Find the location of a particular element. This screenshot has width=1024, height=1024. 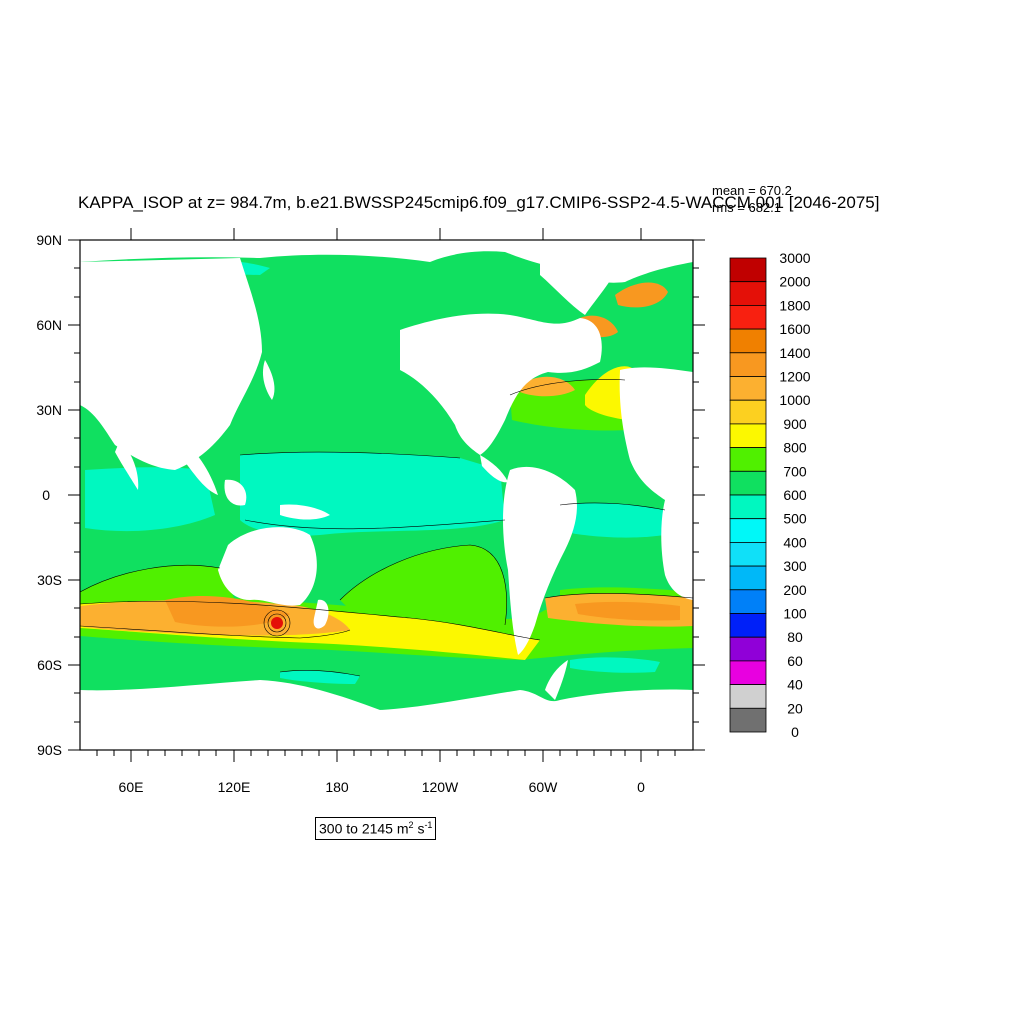

colorbar-label: 3000 is located at coordinates (794, 258).